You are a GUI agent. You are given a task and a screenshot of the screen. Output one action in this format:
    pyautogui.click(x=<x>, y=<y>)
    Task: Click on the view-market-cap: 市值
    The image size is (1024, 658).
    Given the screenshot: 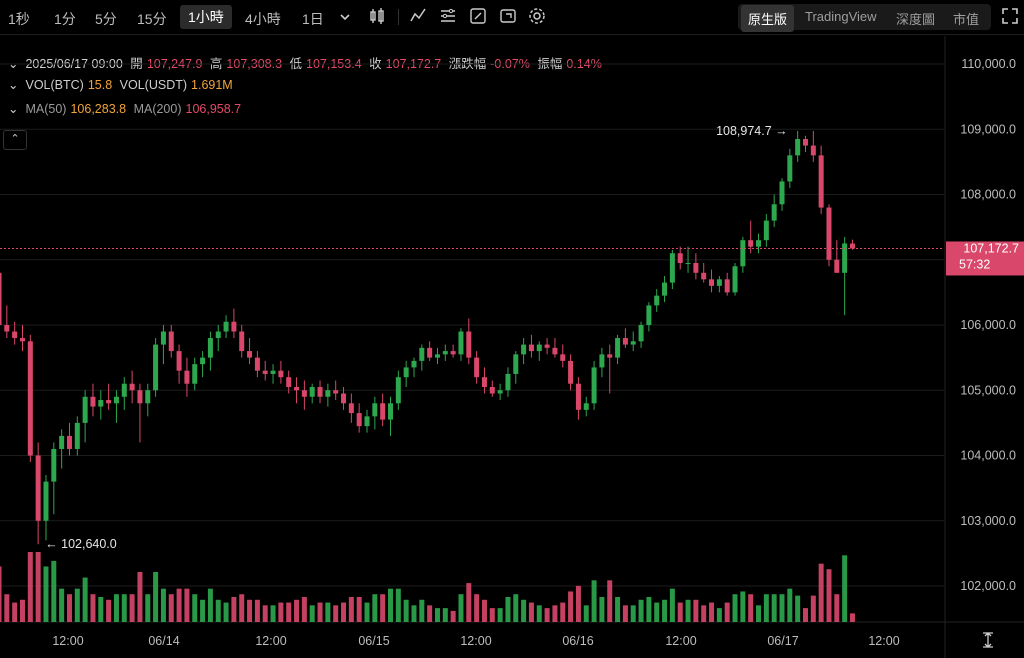 What is the action you would take?
    pyautogui.click(x=966, y=19)
    